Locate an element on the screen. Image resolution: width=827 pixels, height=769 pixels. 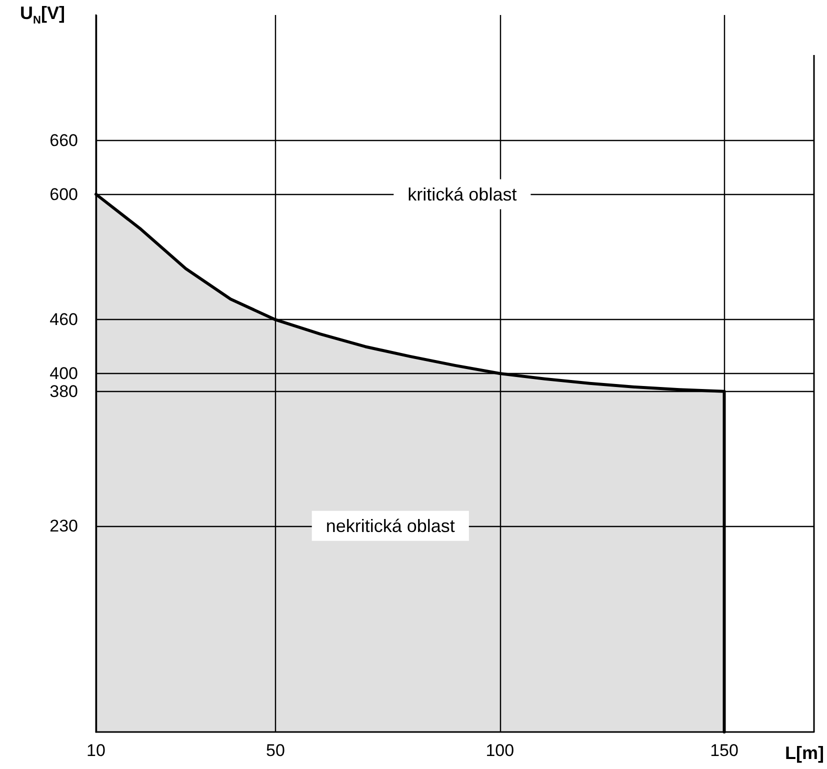
x-tick-label: 150 is located at coordinates (724, 750).